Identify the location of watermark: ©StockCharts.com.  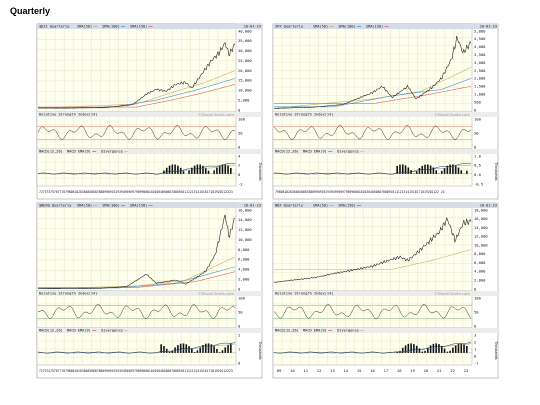
(452, 293).